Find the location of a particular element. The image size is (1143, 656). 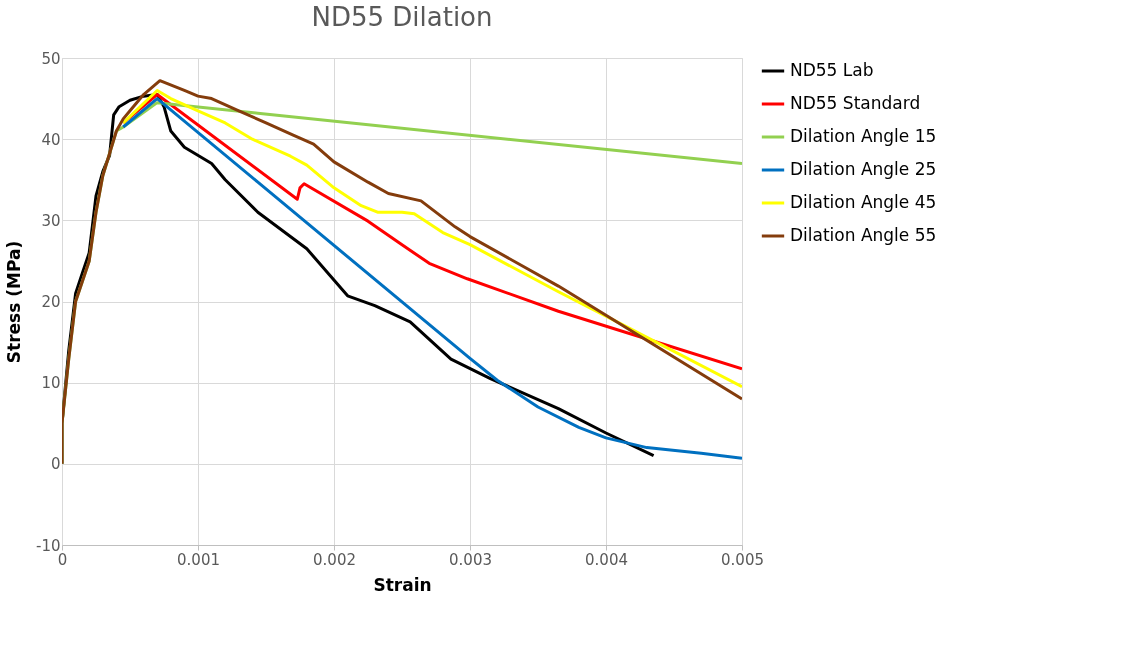

legend-label: ND55 Lab is located at coordinates (832, 70).